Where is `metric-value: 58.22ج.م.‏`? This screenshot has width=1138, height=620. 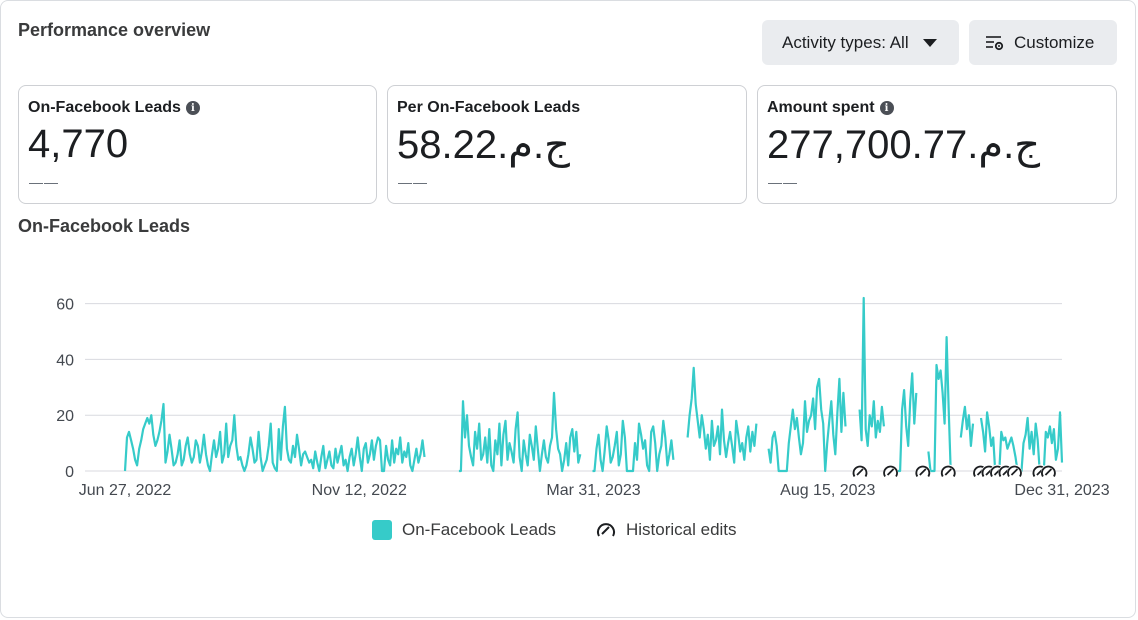
metric-value: 58.22ج.م.‏ is located at coordinates (483, 145).